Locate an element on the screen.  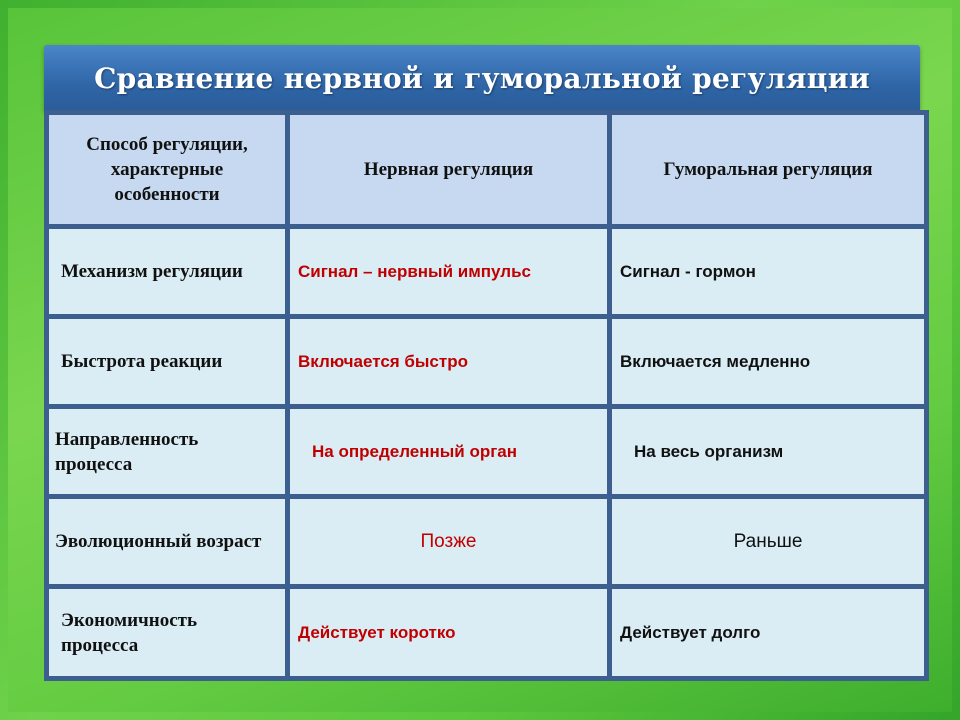
row-feature: Эволюционный возраст is located at coordinates (167, 541).